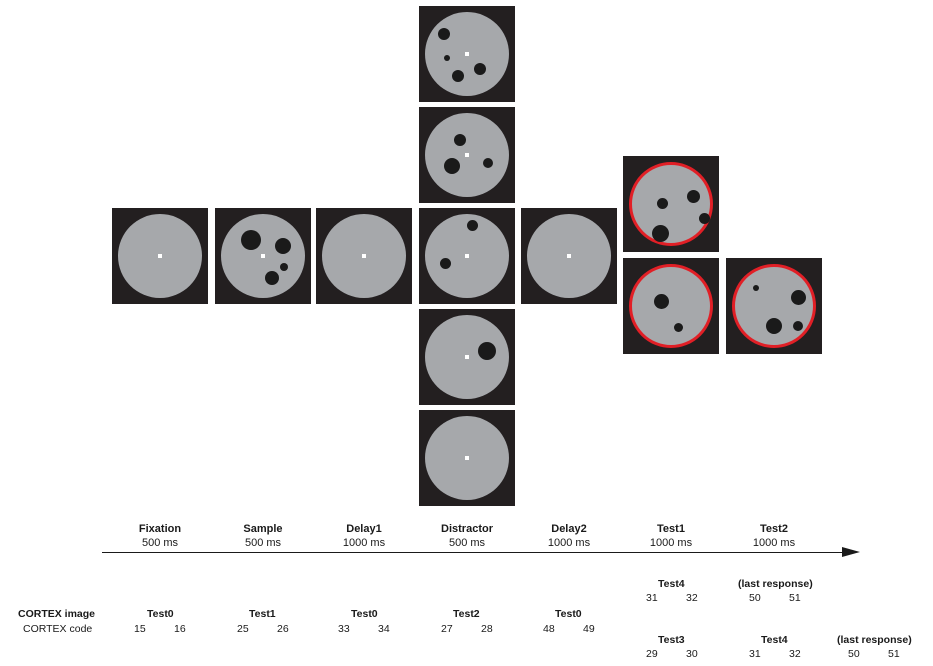  I want to click on epoch-label-delay2: Delay2 1000 ms, so click(569, 536).